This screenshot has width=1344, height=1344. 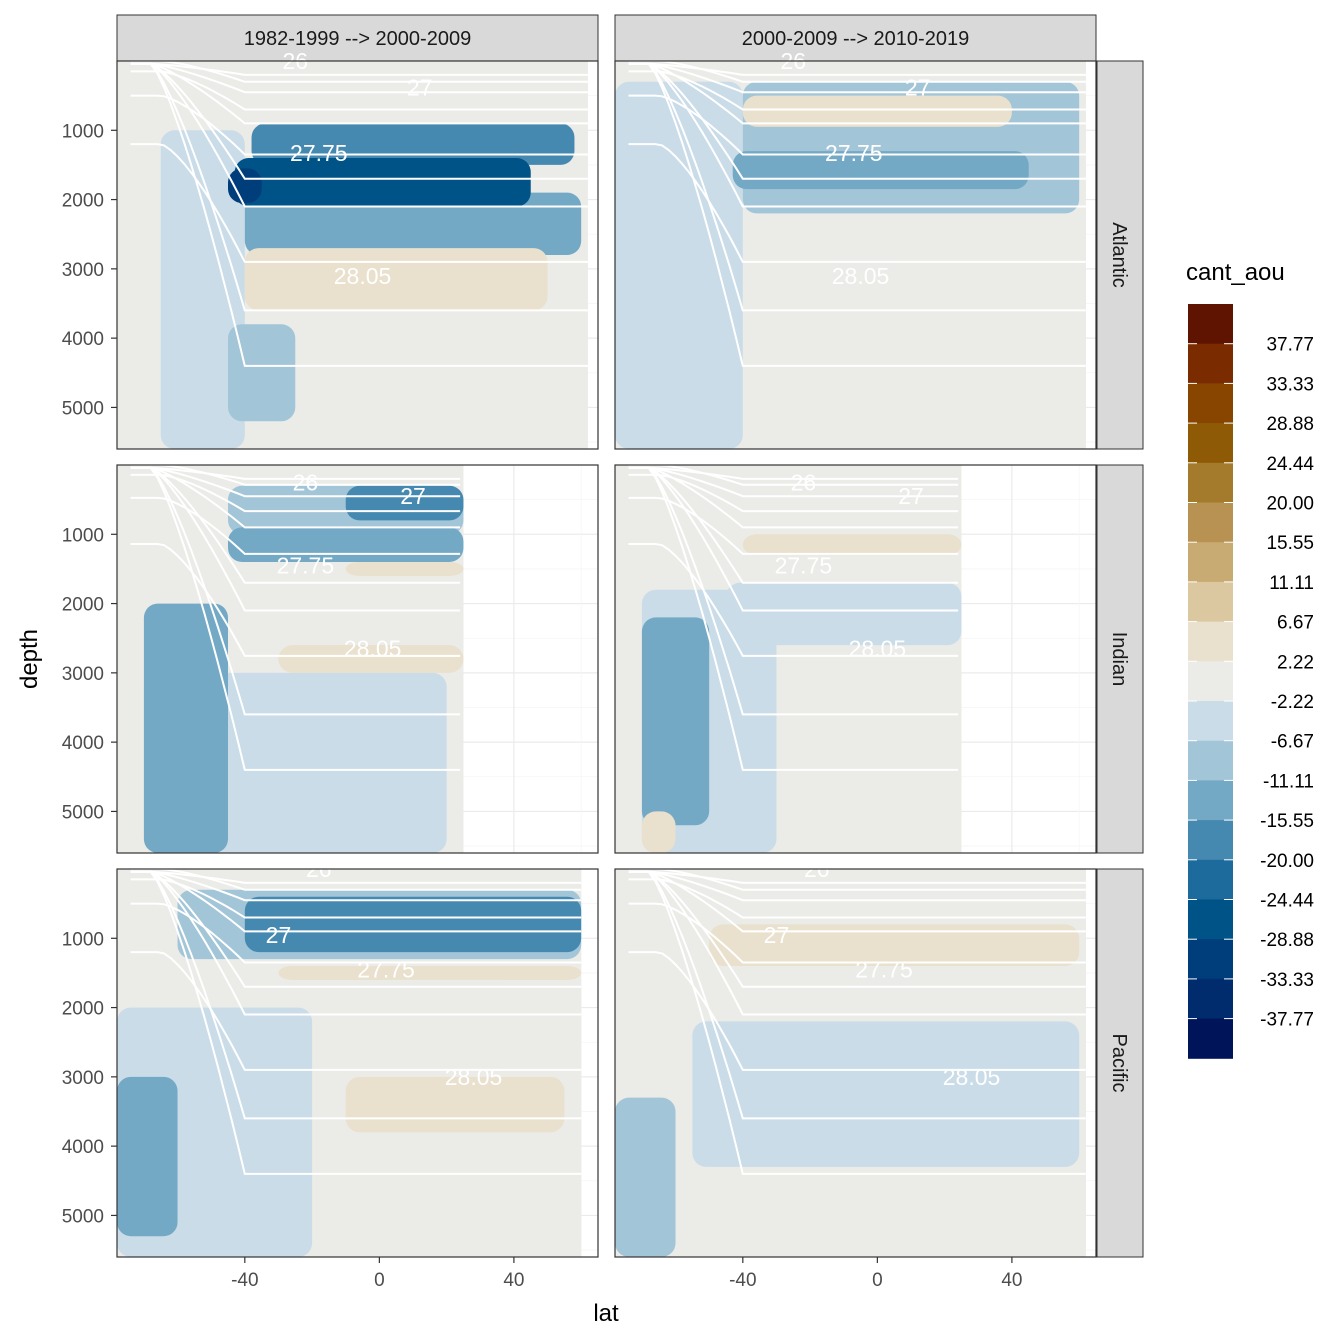 What do you see at coordinates (83, 674) in the screenshot?
I see `y-tick-label: 3000` at bounding box center [83, 674].